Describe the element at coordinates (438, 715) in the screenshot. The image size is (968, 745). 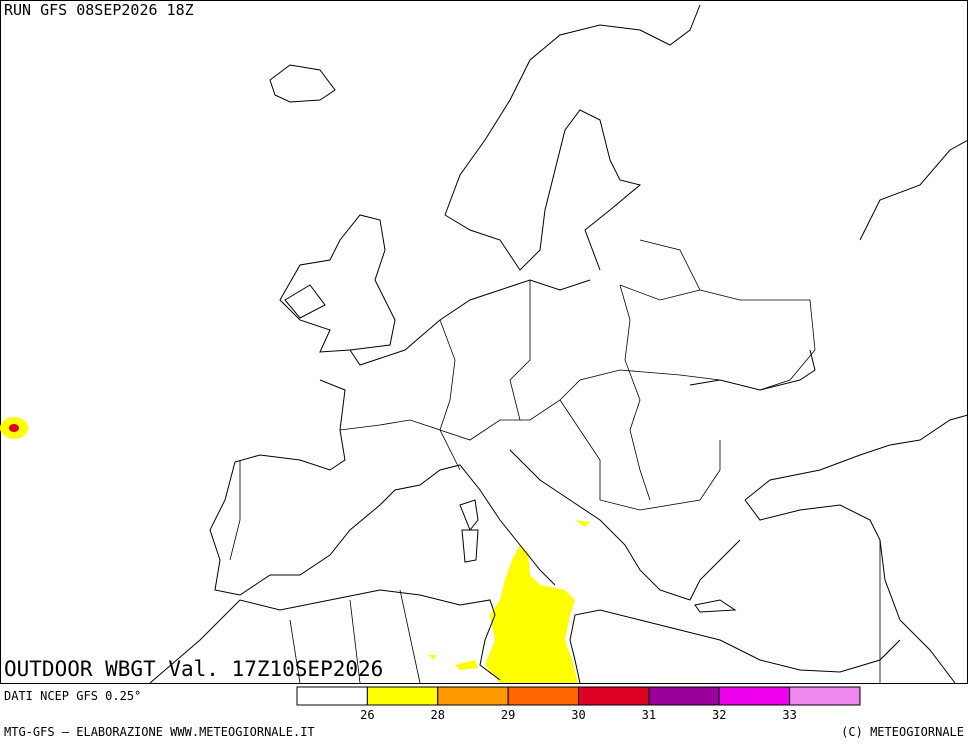
I see `colorbar-tick-label: 28` at that location.